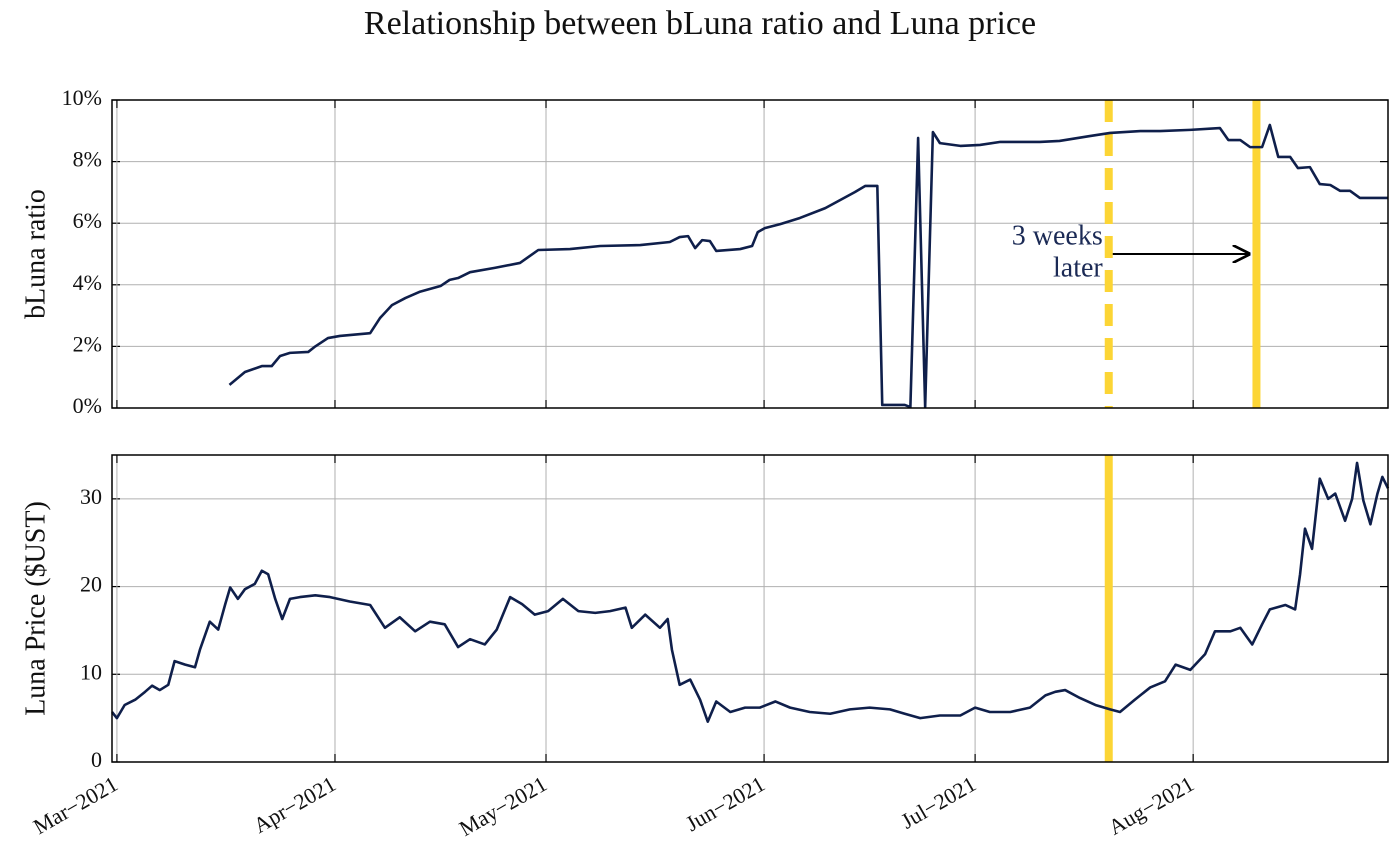 The height and width of the screenshot is (862, 1400). What do you see at coordinates (82, 97) in the screenshot?
I see `y-tick-label: 10%` at bounding box center [82, 97].